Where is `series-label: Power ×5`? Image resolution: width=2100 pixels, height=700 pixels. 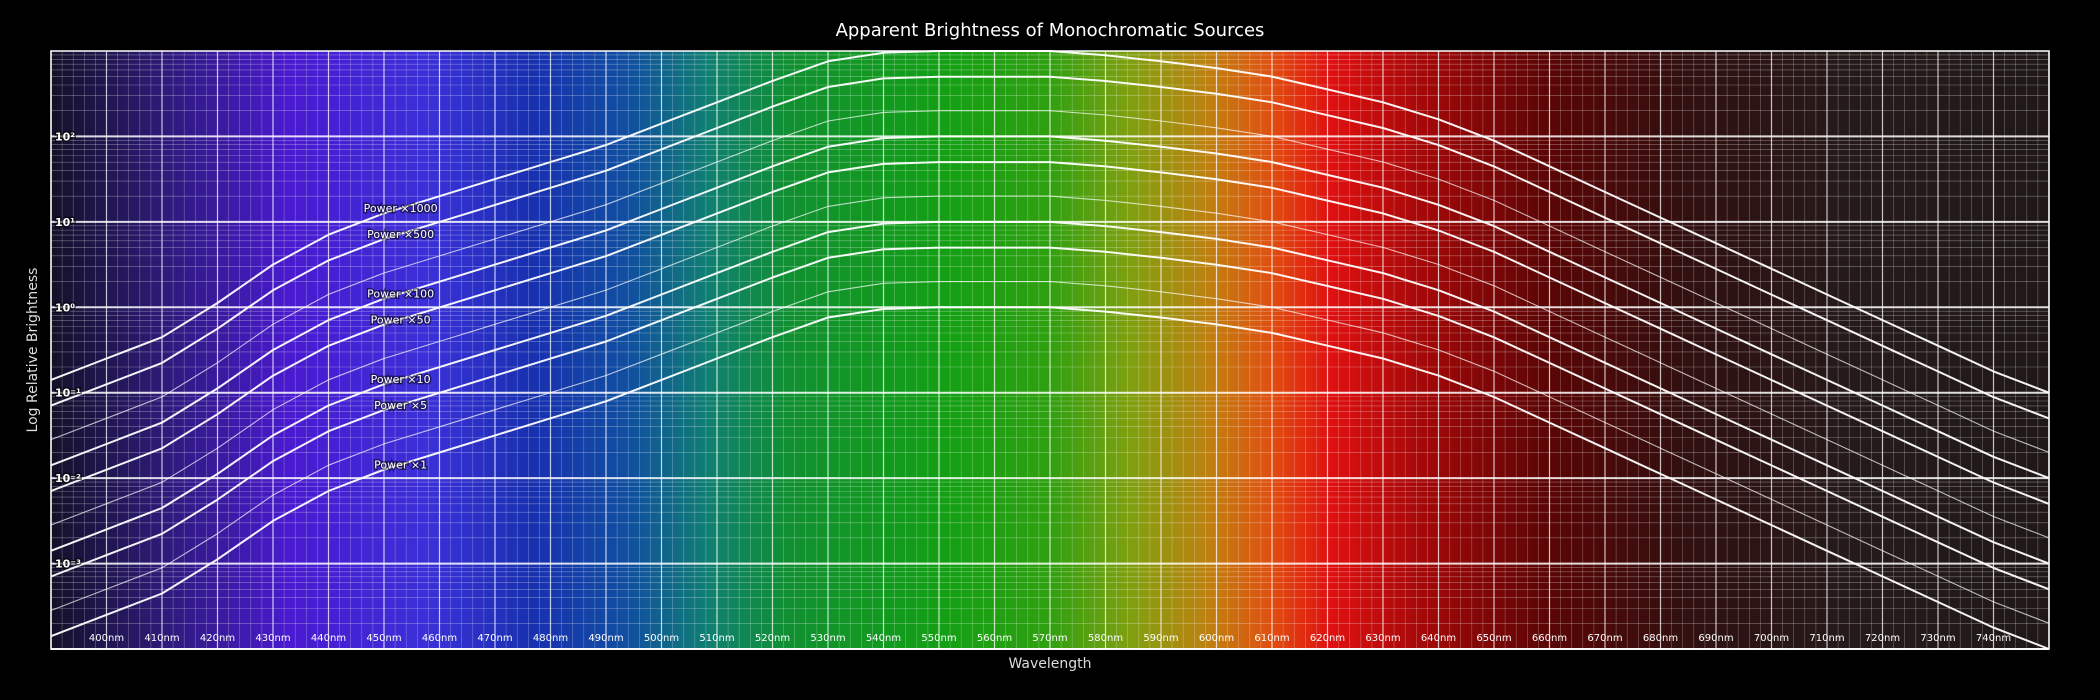 series-label: Power ×5 is located at coordinates (400, 405).